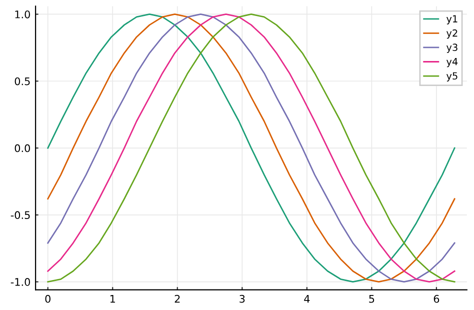 Image resolution: width=474 pixels, height=310 pixels. I want to click on x-tick-label: 3, so click(242, 298).